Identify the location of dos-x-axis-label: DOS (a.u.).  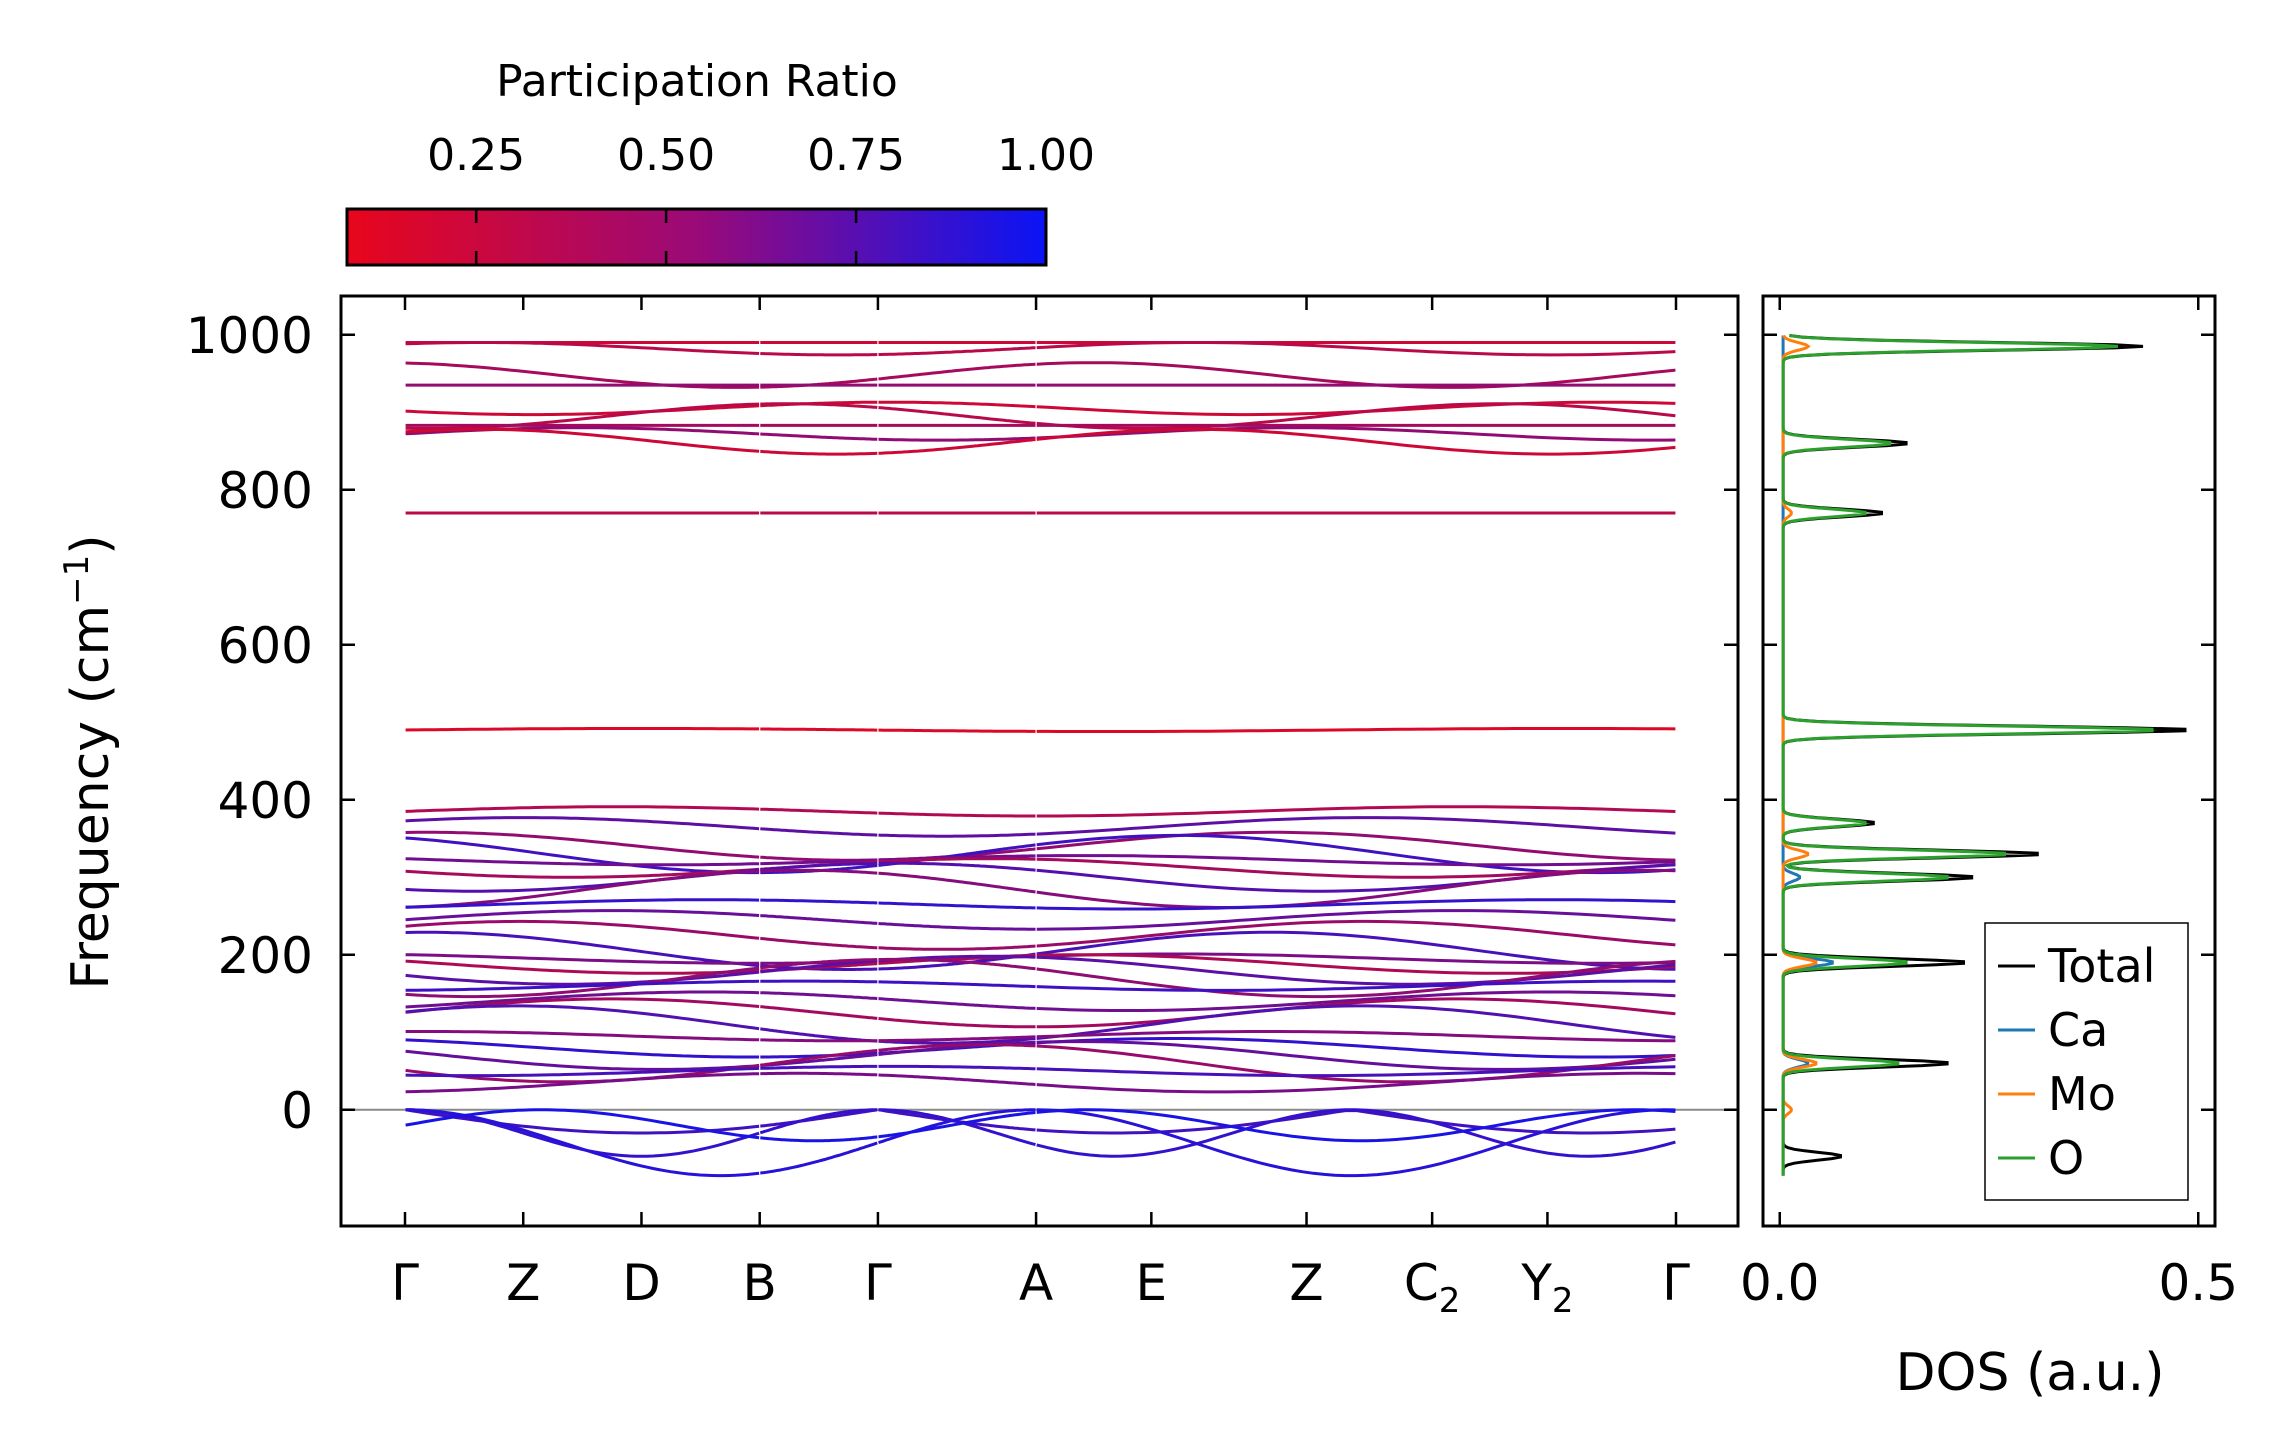
(2030, 1373).